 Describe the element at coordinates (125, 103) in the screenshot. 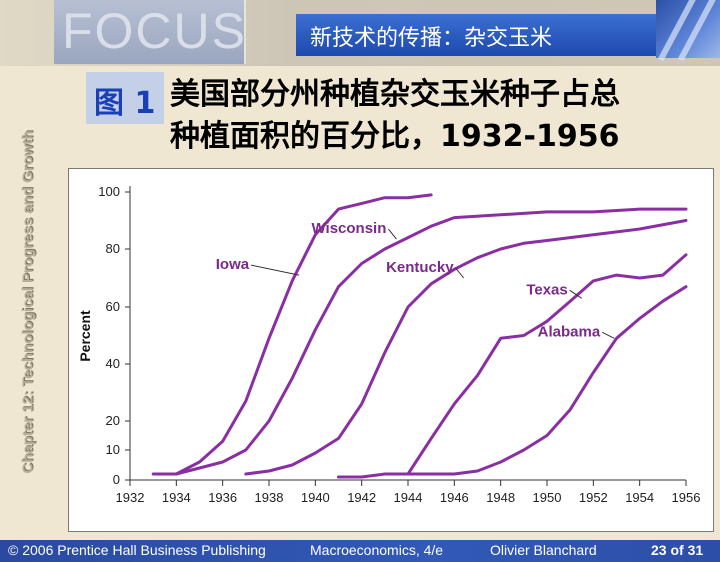

I see `figure-label: 图 1` at that location.